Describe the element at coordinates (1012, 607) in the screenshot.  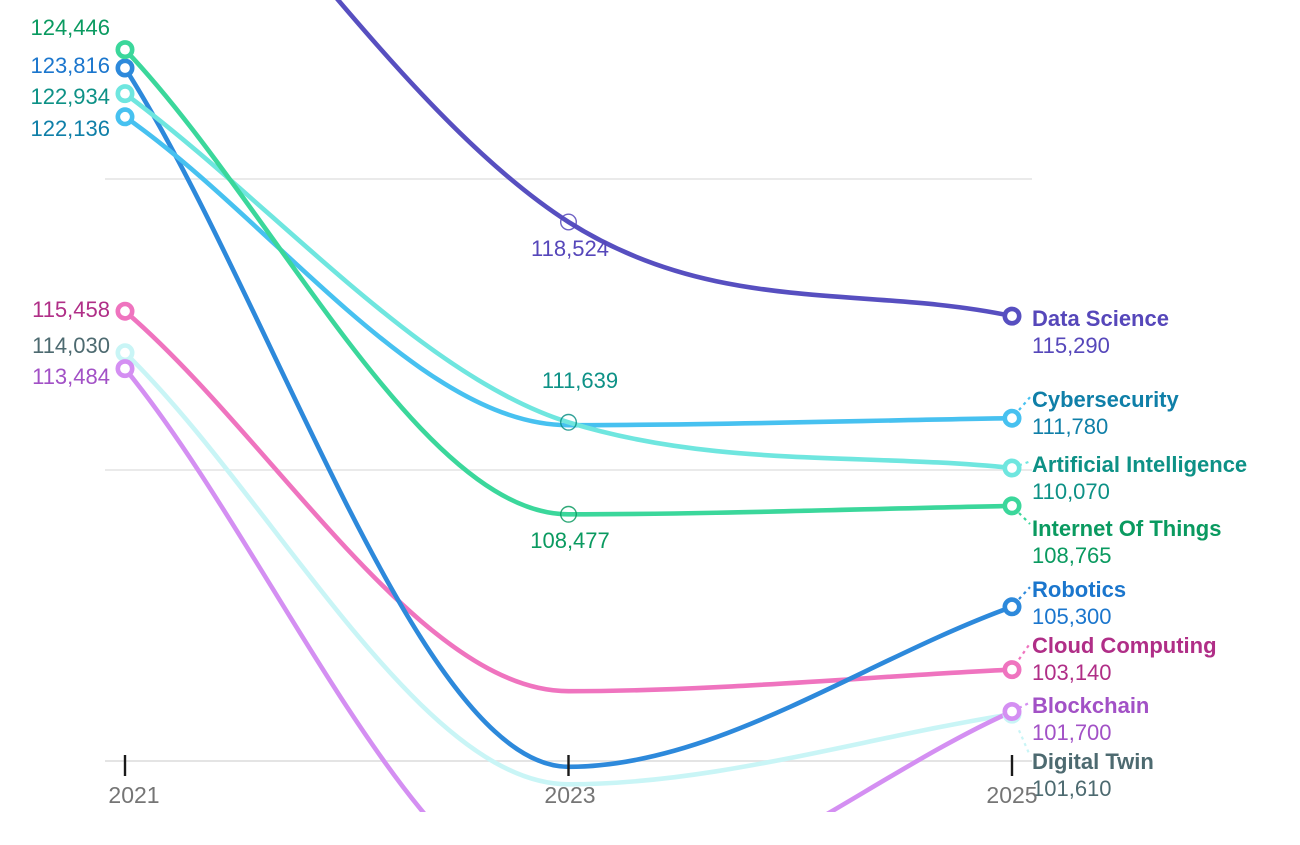
I see `marker-2025-robotics` at that location.